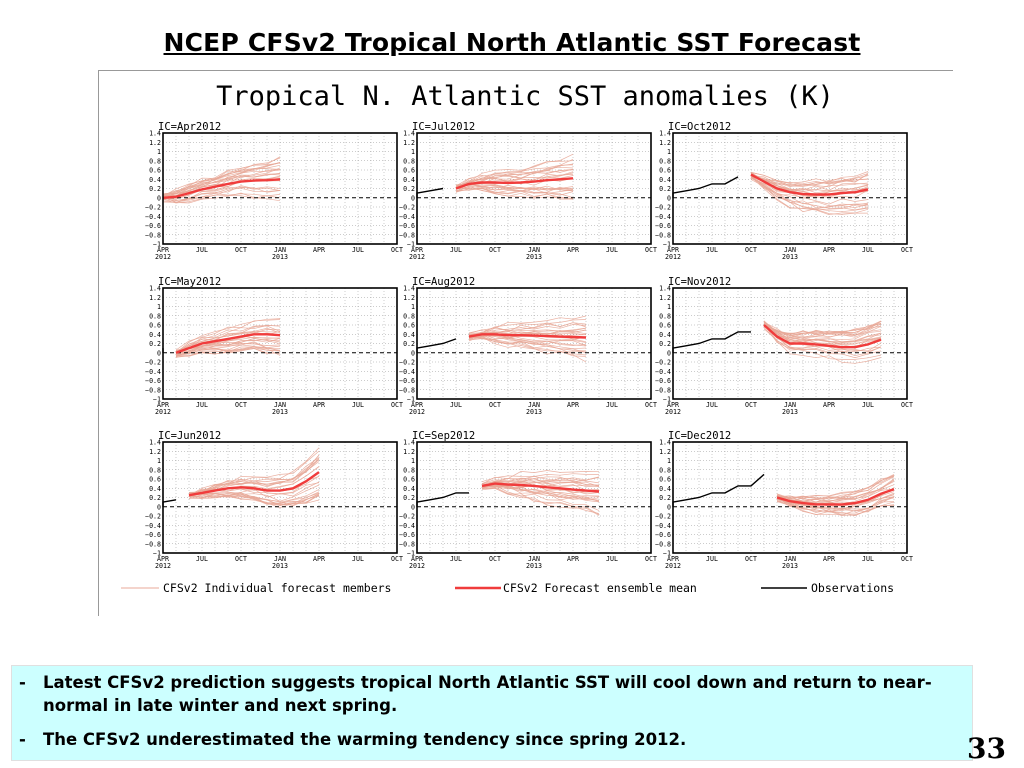  I want to click on y-tick-label: 0.6, so click(409, 326).